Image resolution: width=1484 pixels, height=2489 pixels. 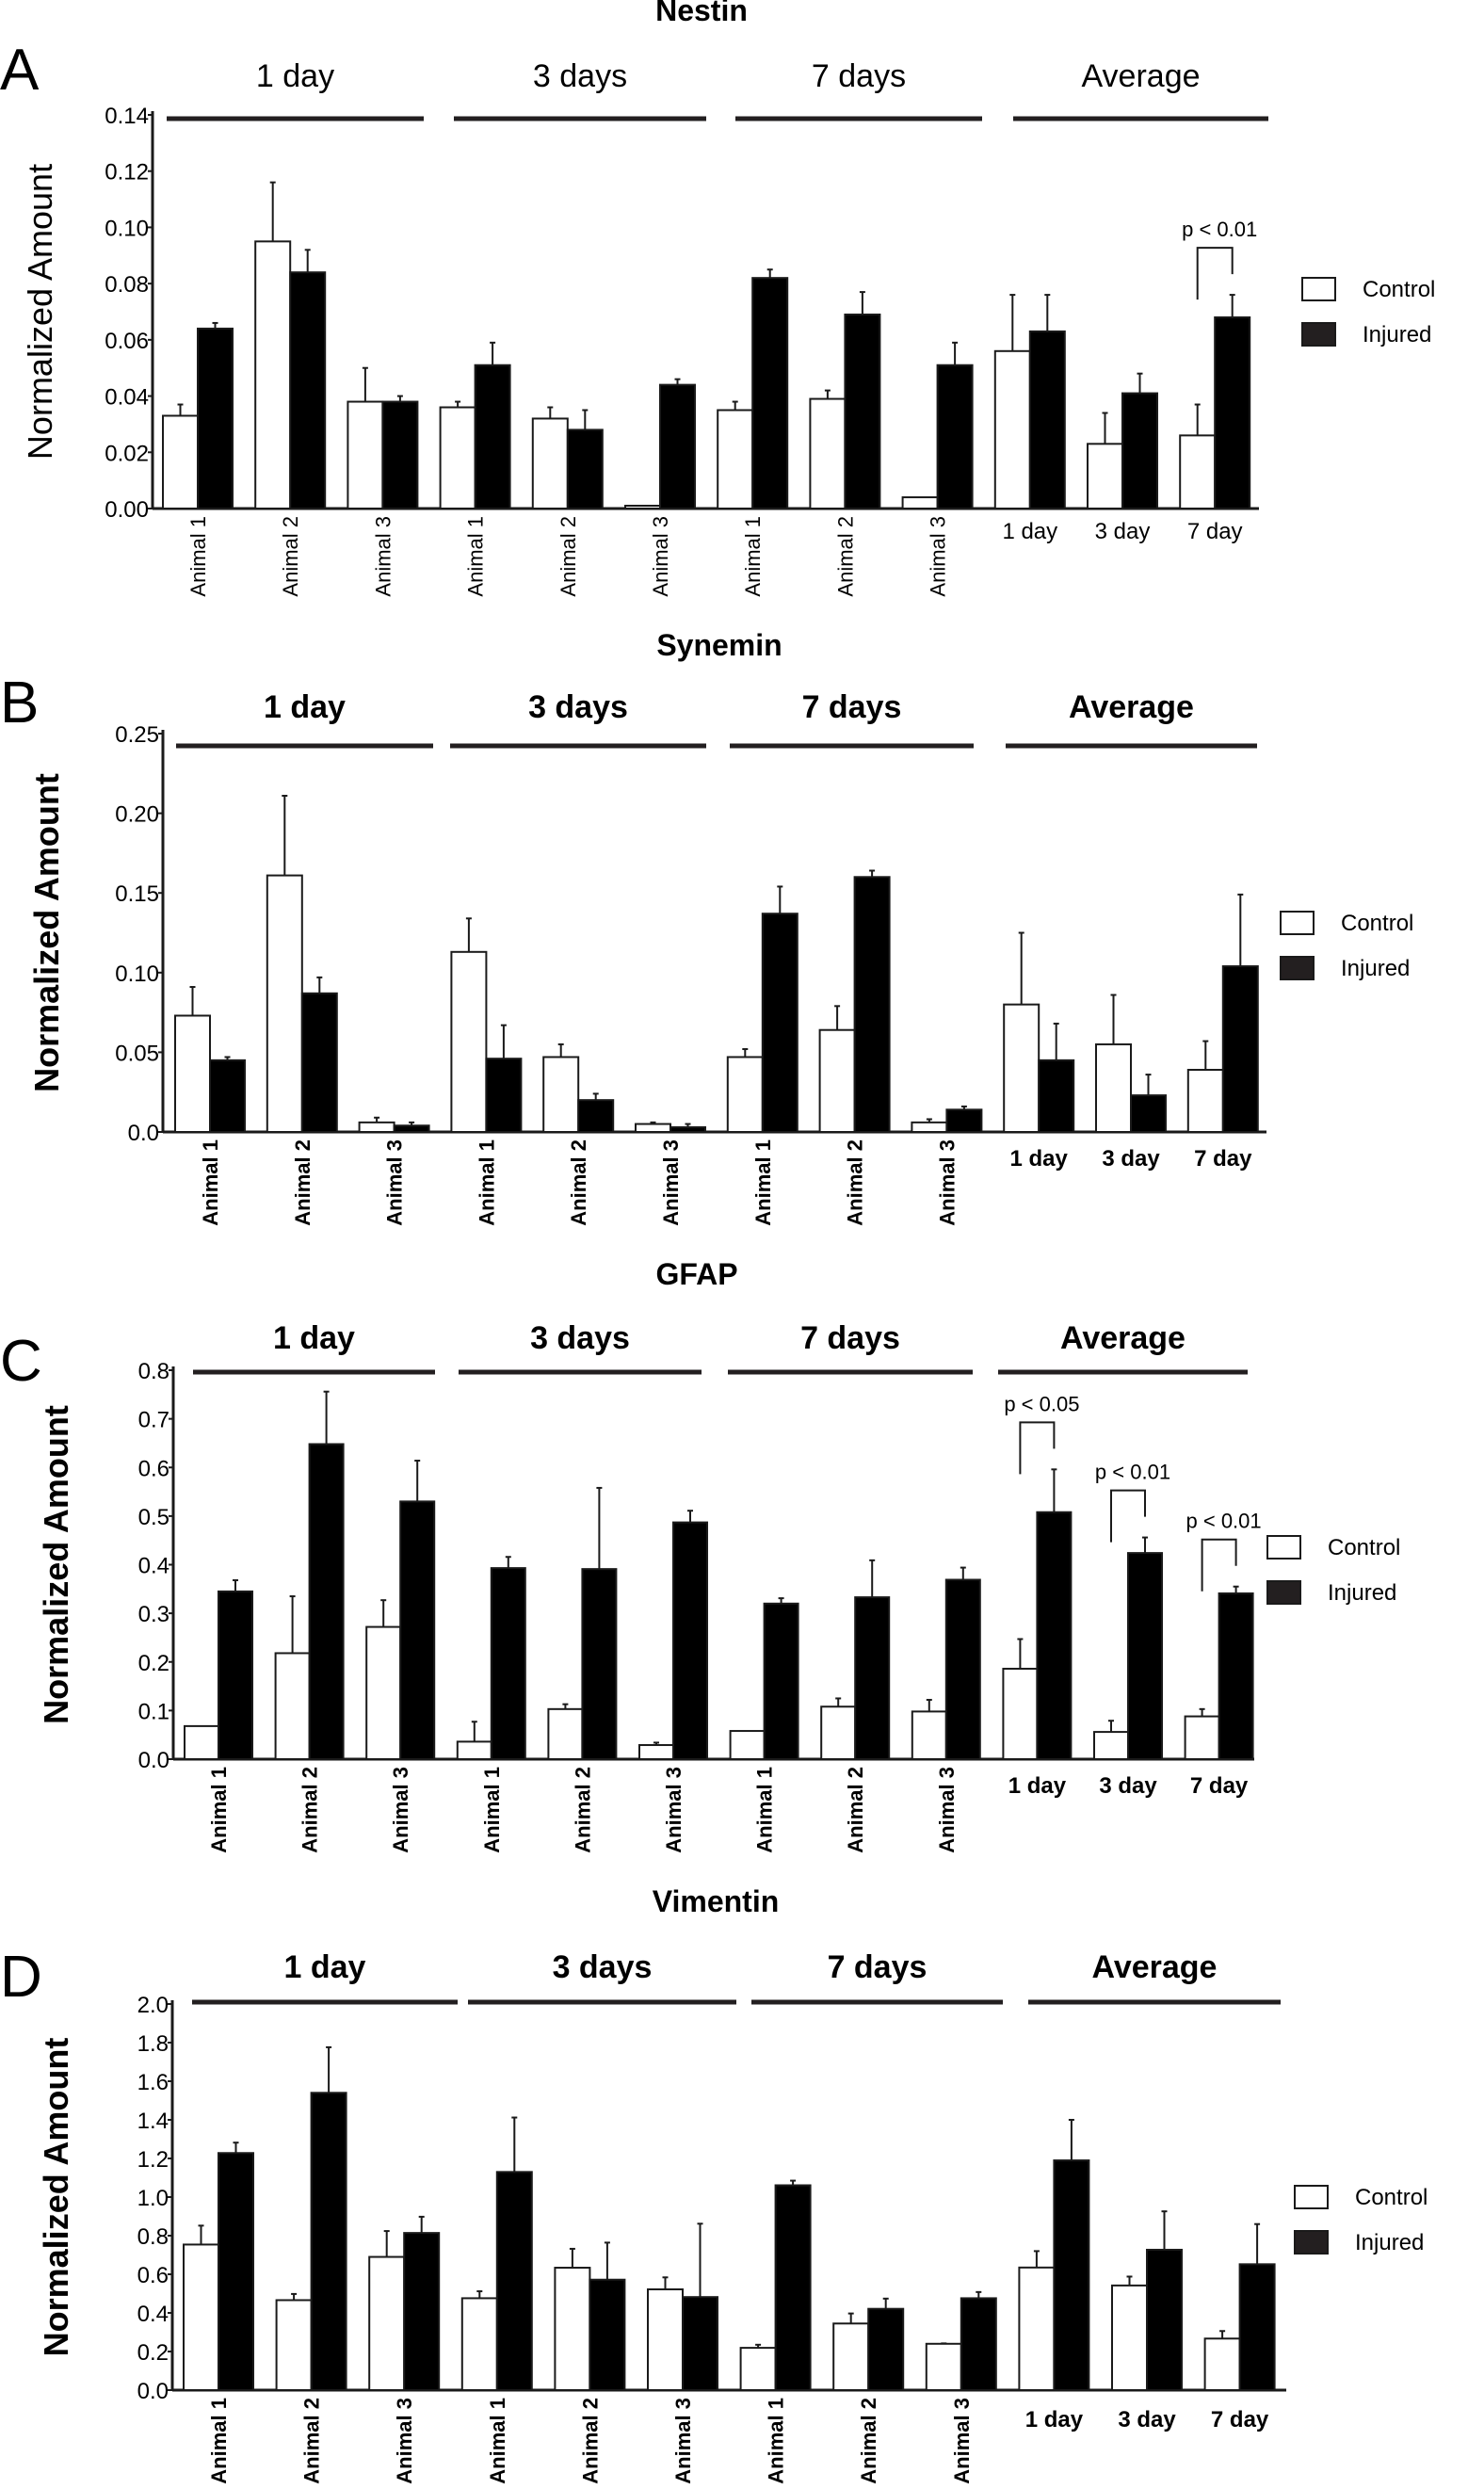 What do you see at coordinates (154, 1614) in the screenshot?
I see `y-tick-label: 0.3` at bounding box center [154, 1614].